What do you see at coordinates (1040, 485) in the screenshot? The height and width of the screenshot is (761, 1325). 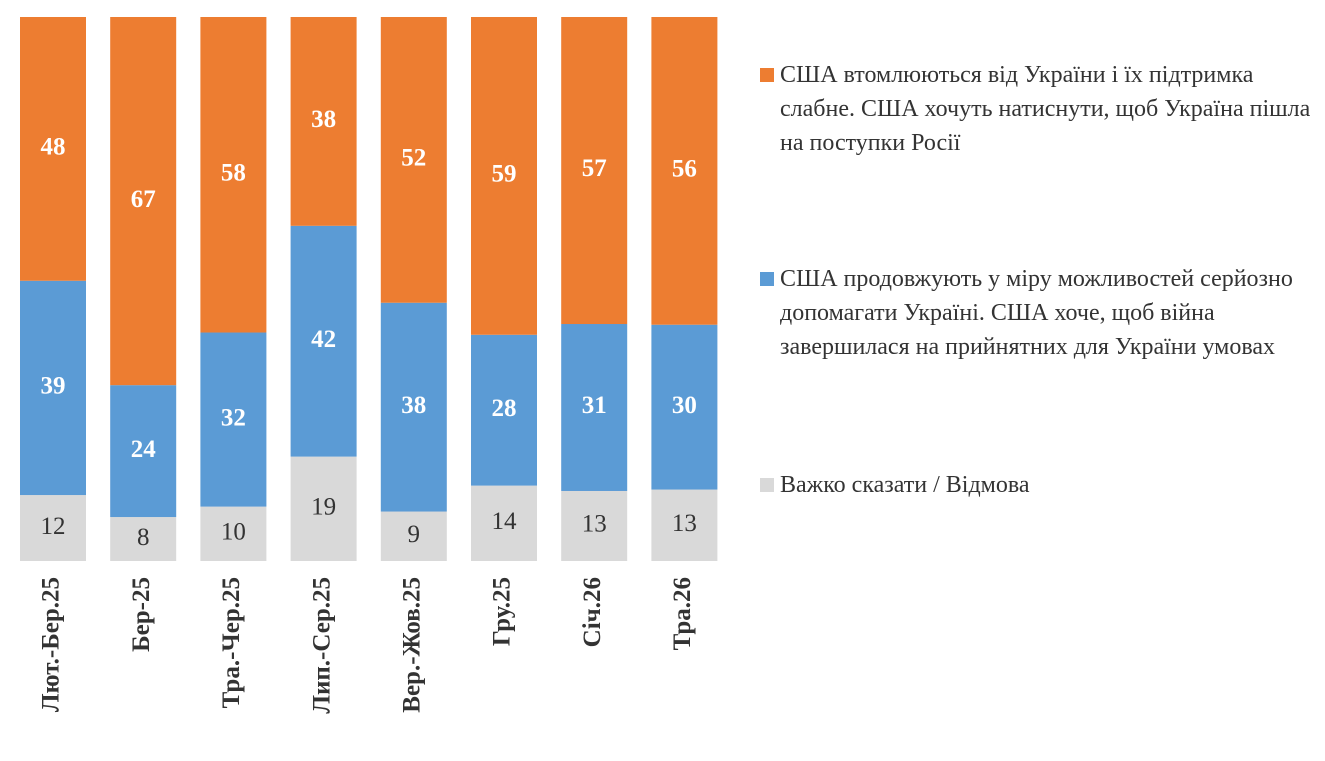 I see `legend-item: Важко сказати / Відмова` at bounding box center [1040, 485].